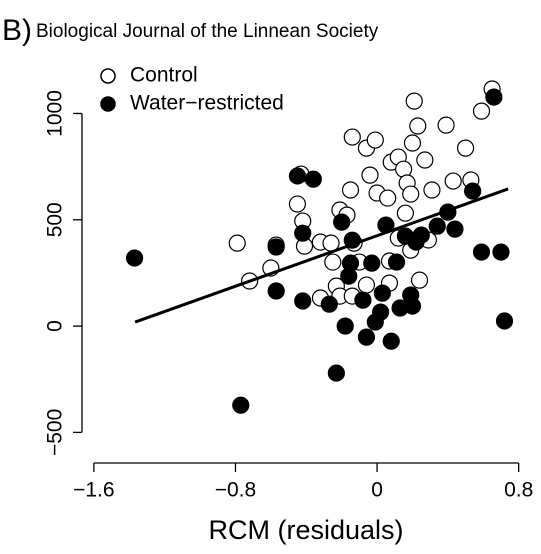  I want to click on legend-label: Control, so click(164, 75).